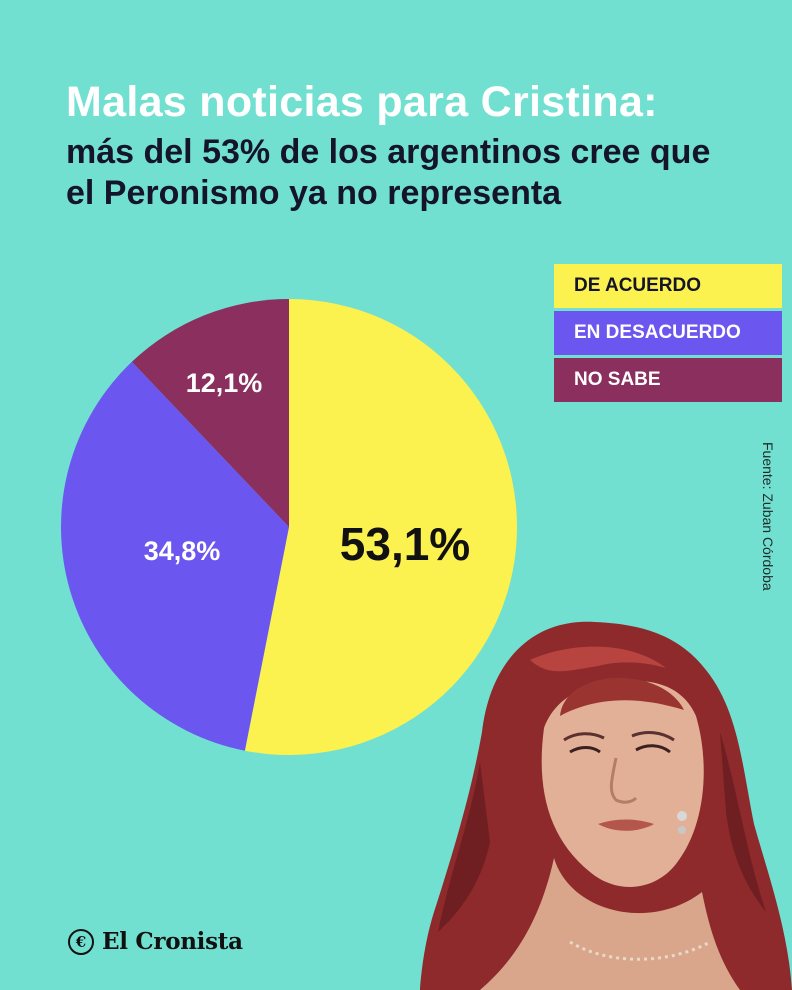 This screenshot has height=990, width=792. Describe the element at coordinates (210, 413) in the screenshot. I see `pie-slice-no-sabe` at that location.